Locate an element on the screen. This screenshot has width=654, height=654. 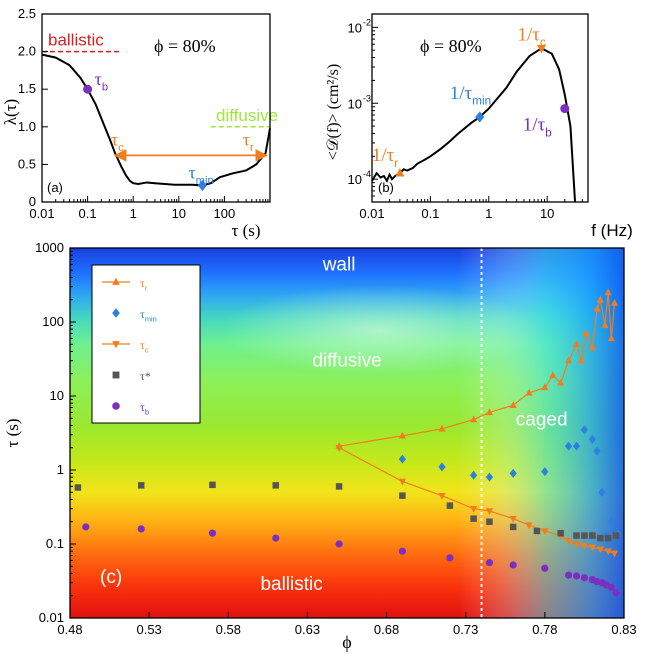
x-tick-label: 0.48 is located at coordinates (69, 629).